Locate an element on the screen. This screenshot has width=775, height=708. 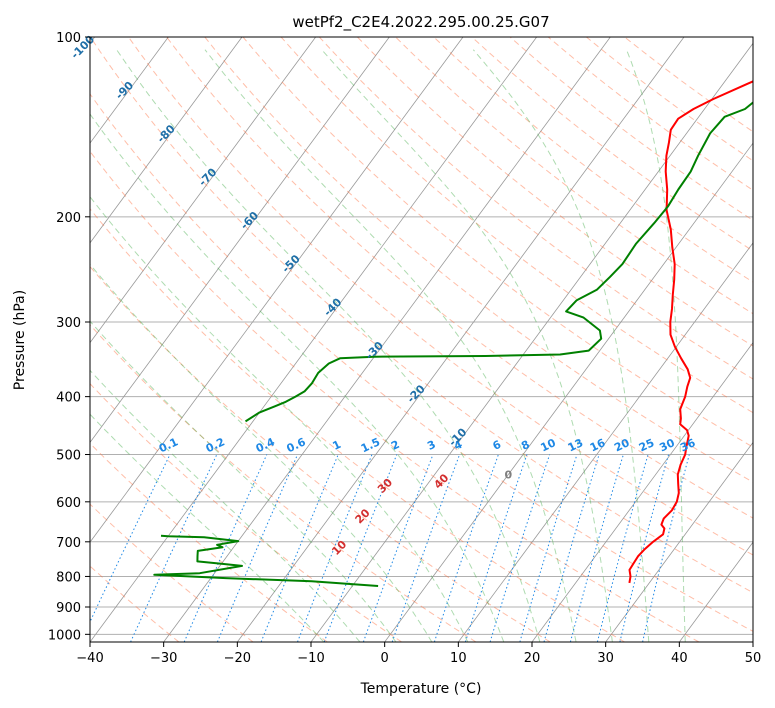
y-tick-label: 200 is located at coordinates (68, 218).